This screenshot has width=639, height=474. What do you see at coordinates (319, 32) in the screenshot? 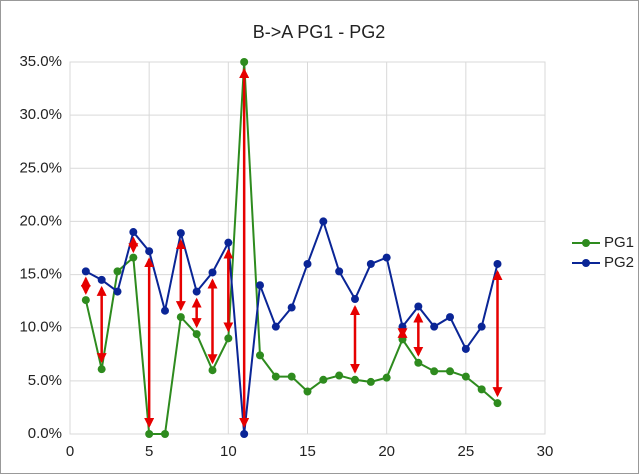
I see `chart-title: B->A PG1 - PG2` at bounding box center [319, 32].